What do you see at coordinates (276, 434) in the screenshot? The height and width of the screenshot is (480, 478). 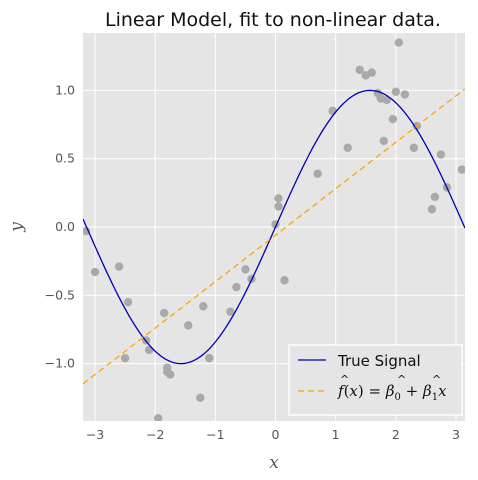 I see `x-tick-label: 0` at bounding box center [276, 434].